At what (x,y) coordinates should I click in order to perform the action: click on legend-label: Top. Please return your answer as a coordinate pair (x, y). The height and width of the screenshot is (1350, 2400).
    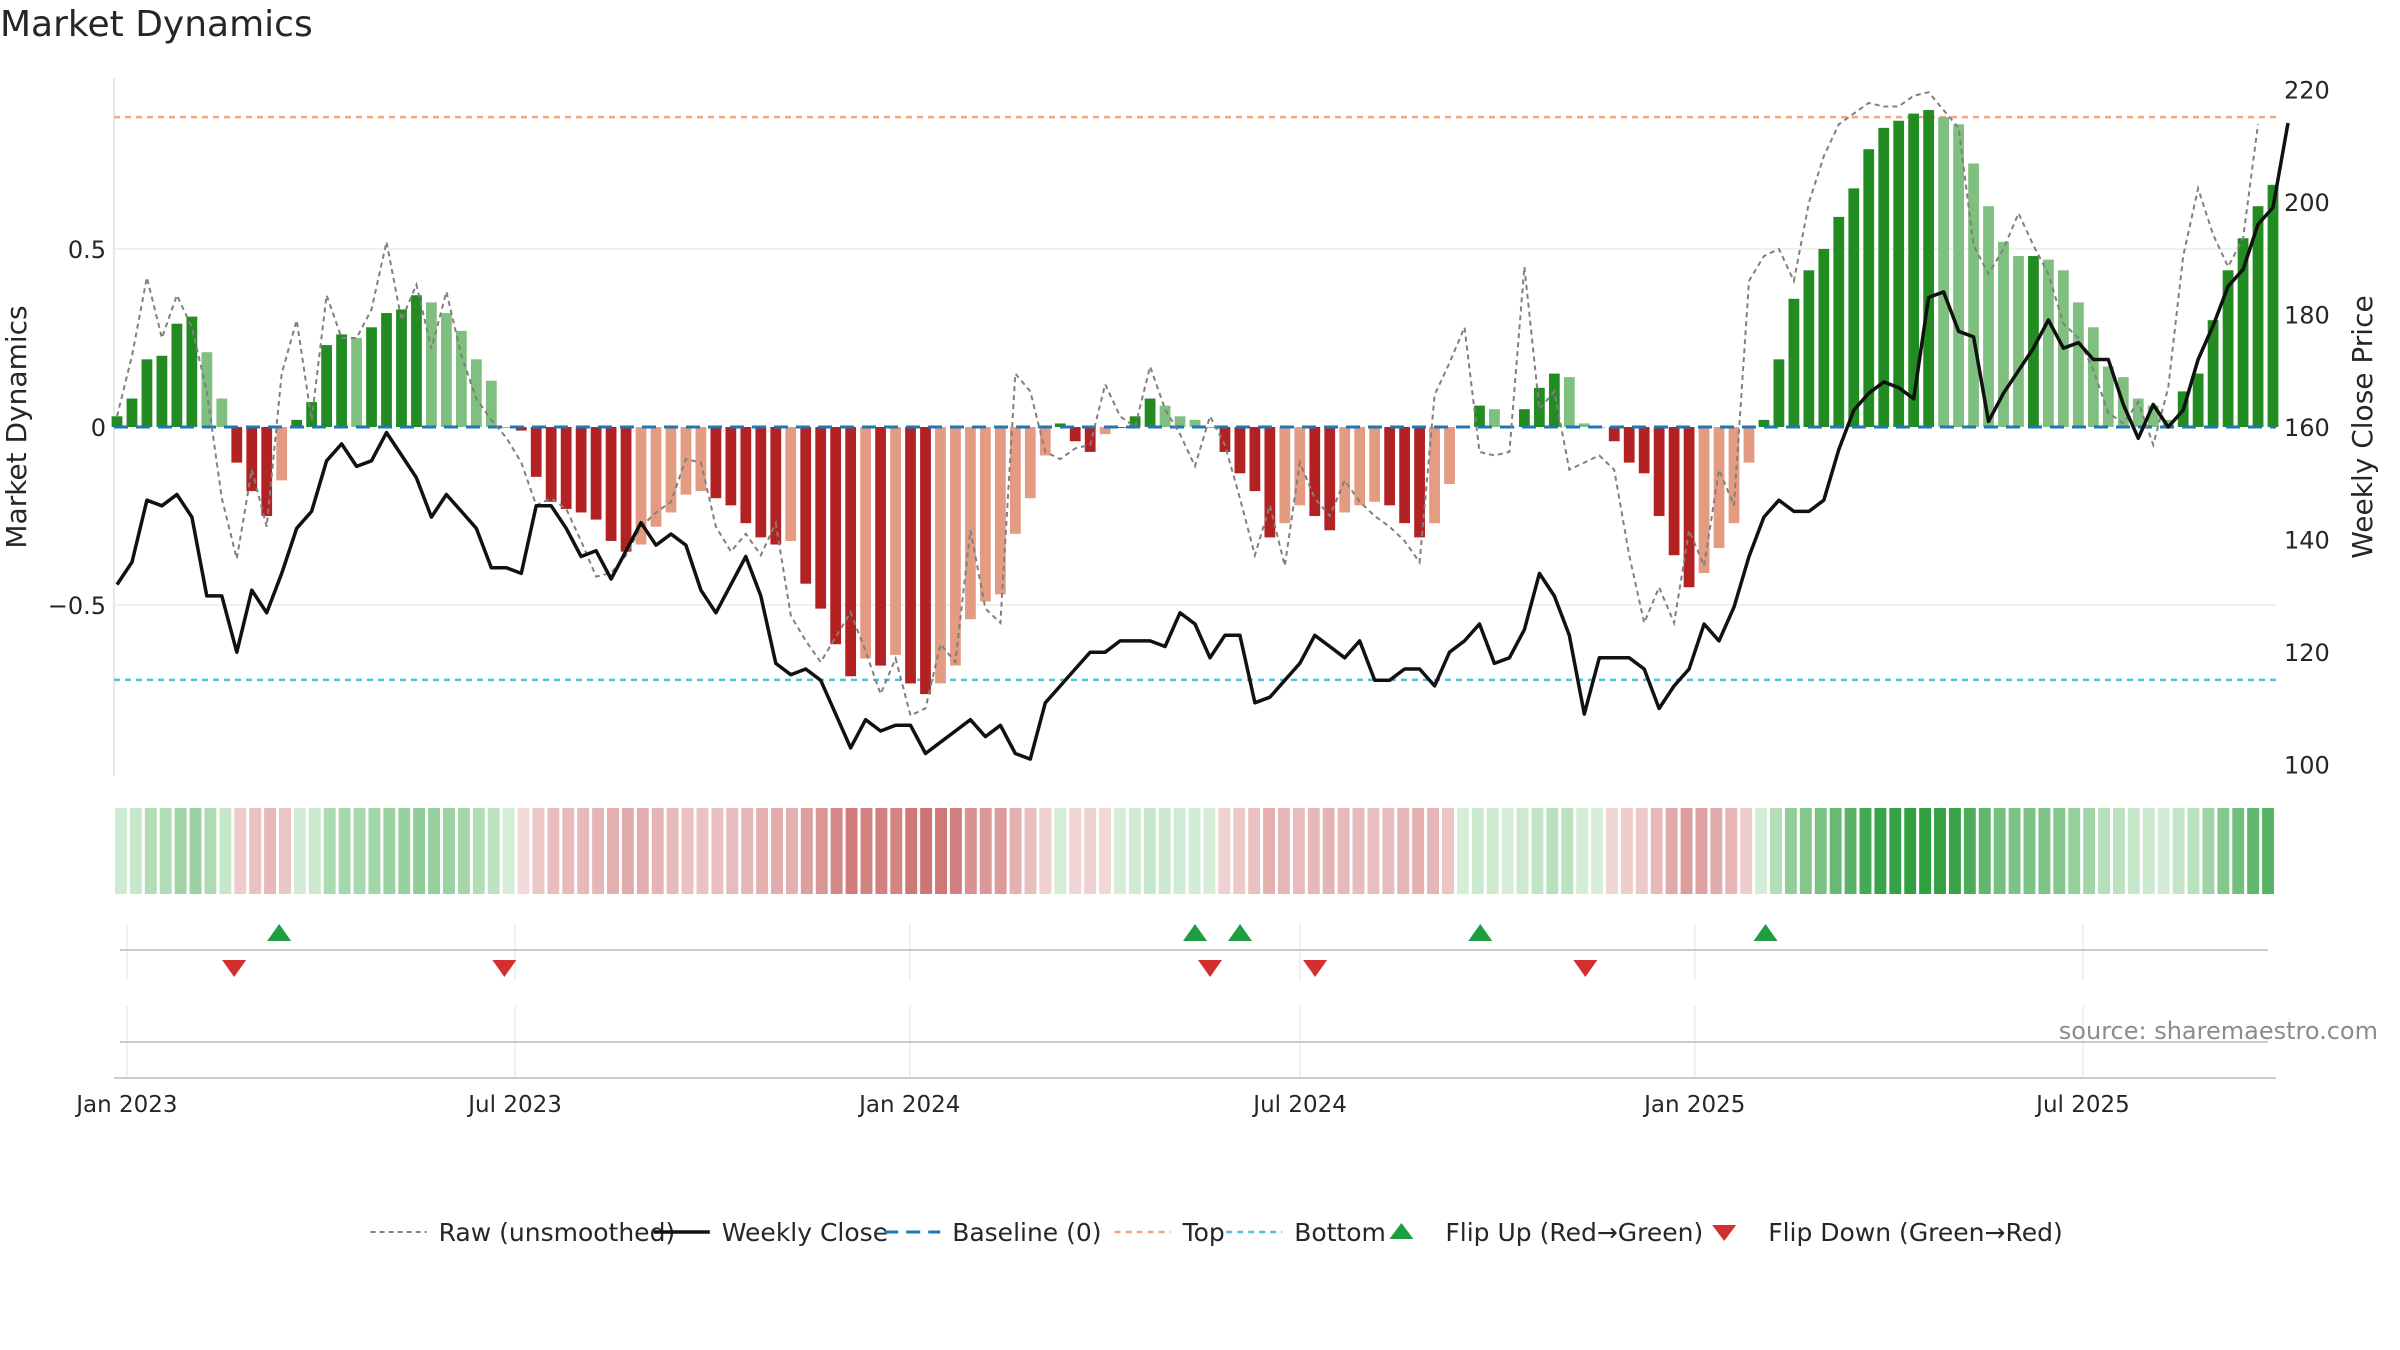
    Looking at the image, I should click on (1203, 1232).